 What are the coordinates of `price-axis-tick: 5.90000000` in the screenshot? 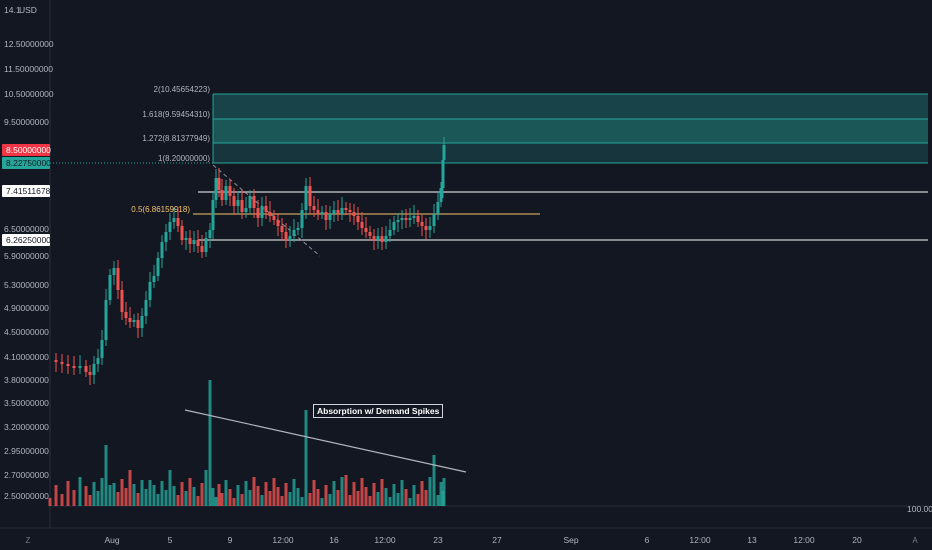 It's located at (26, 256).